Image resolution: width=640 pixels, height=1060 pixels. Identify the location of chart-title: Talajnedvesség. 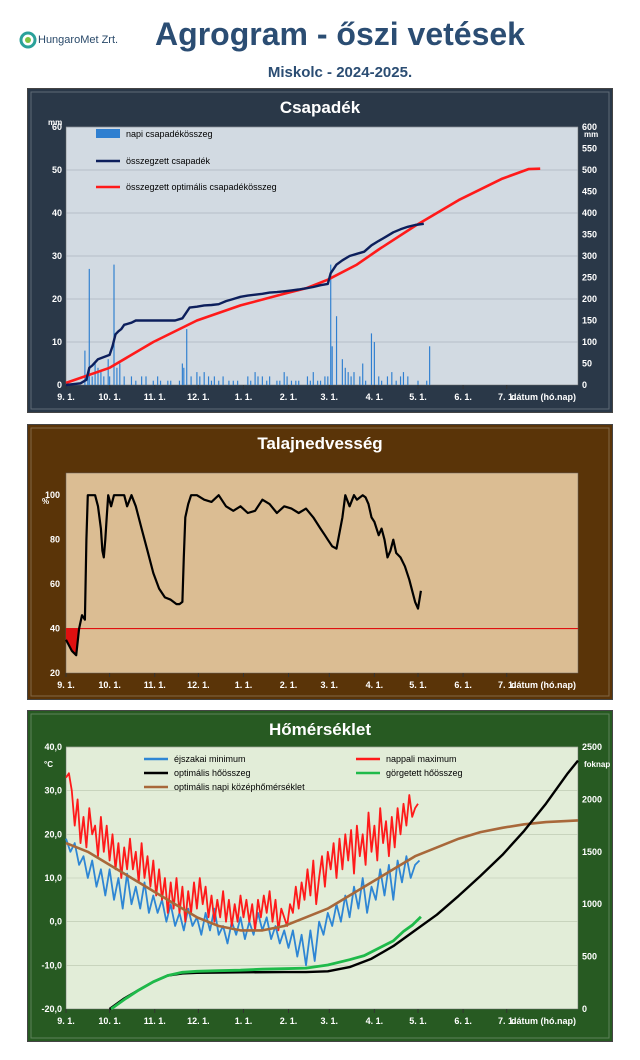
(319, 443).